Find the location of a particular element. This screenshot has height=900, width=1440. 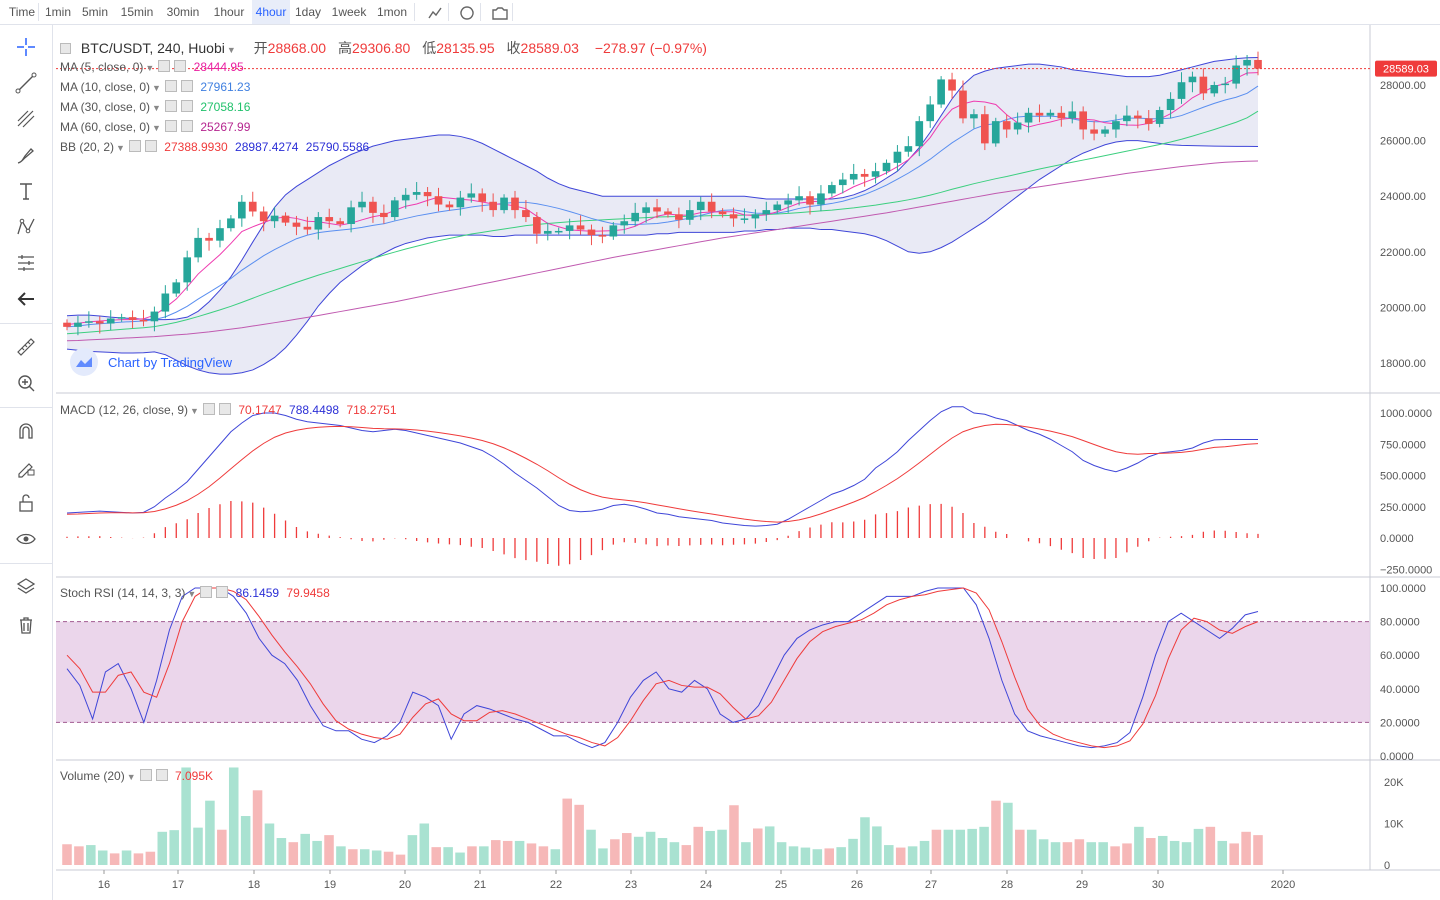

magnet-icon is located at coordinates (26, 431).